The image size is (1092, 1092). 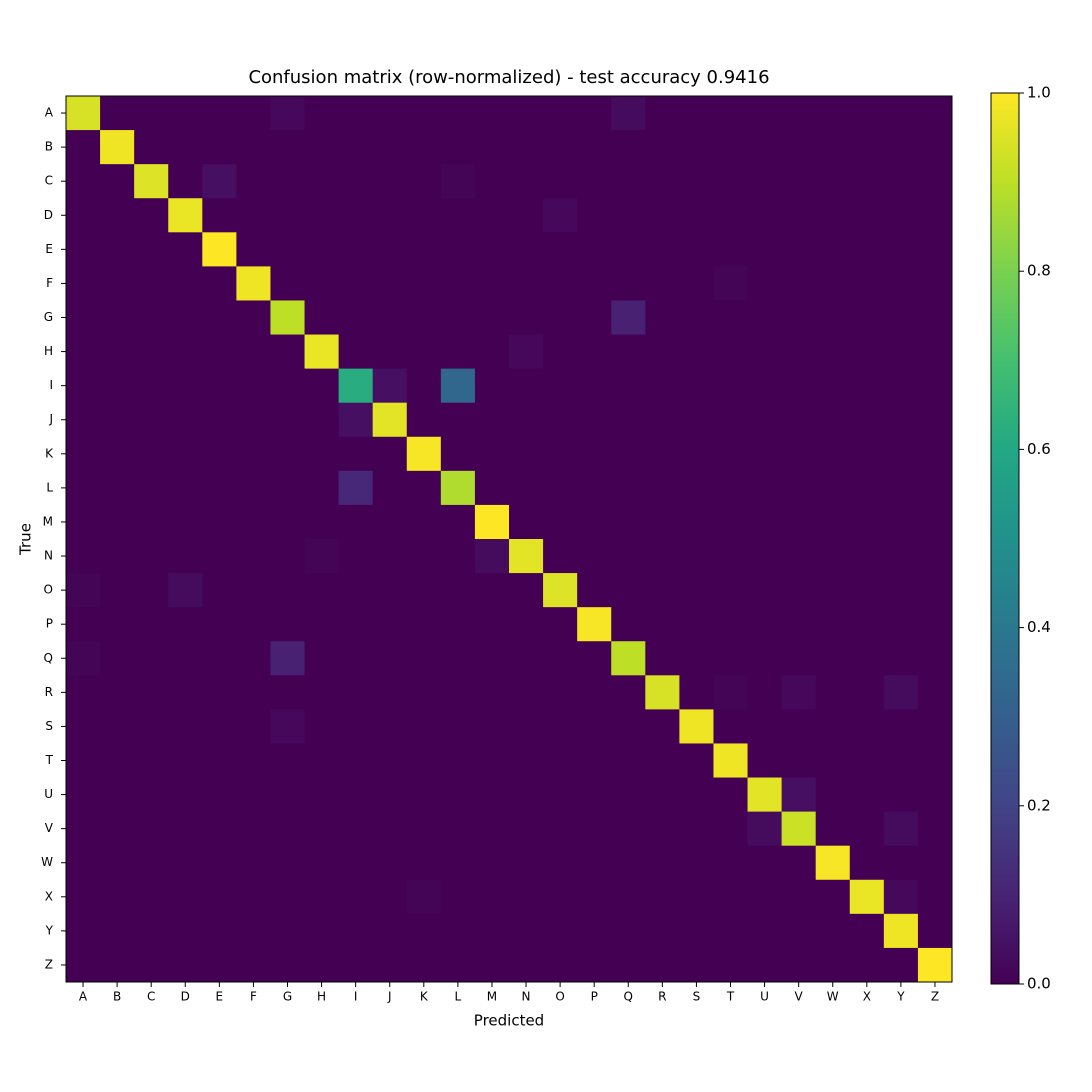 I want to click on y-tick-label: W, so click(x=47, y=862).